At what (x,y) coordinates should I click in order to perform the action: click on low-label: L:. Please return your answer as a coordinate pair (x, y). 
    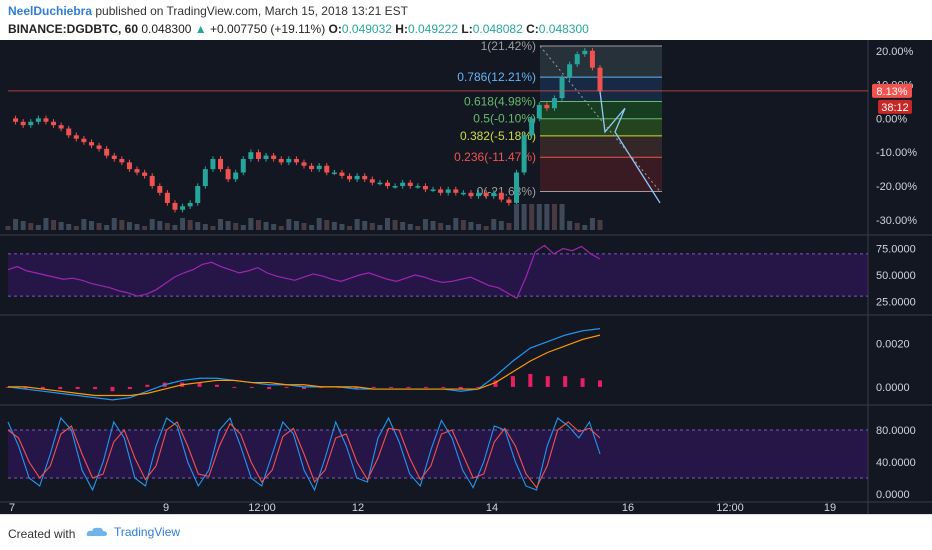
    Looking at the image, I should click on (467, 29).